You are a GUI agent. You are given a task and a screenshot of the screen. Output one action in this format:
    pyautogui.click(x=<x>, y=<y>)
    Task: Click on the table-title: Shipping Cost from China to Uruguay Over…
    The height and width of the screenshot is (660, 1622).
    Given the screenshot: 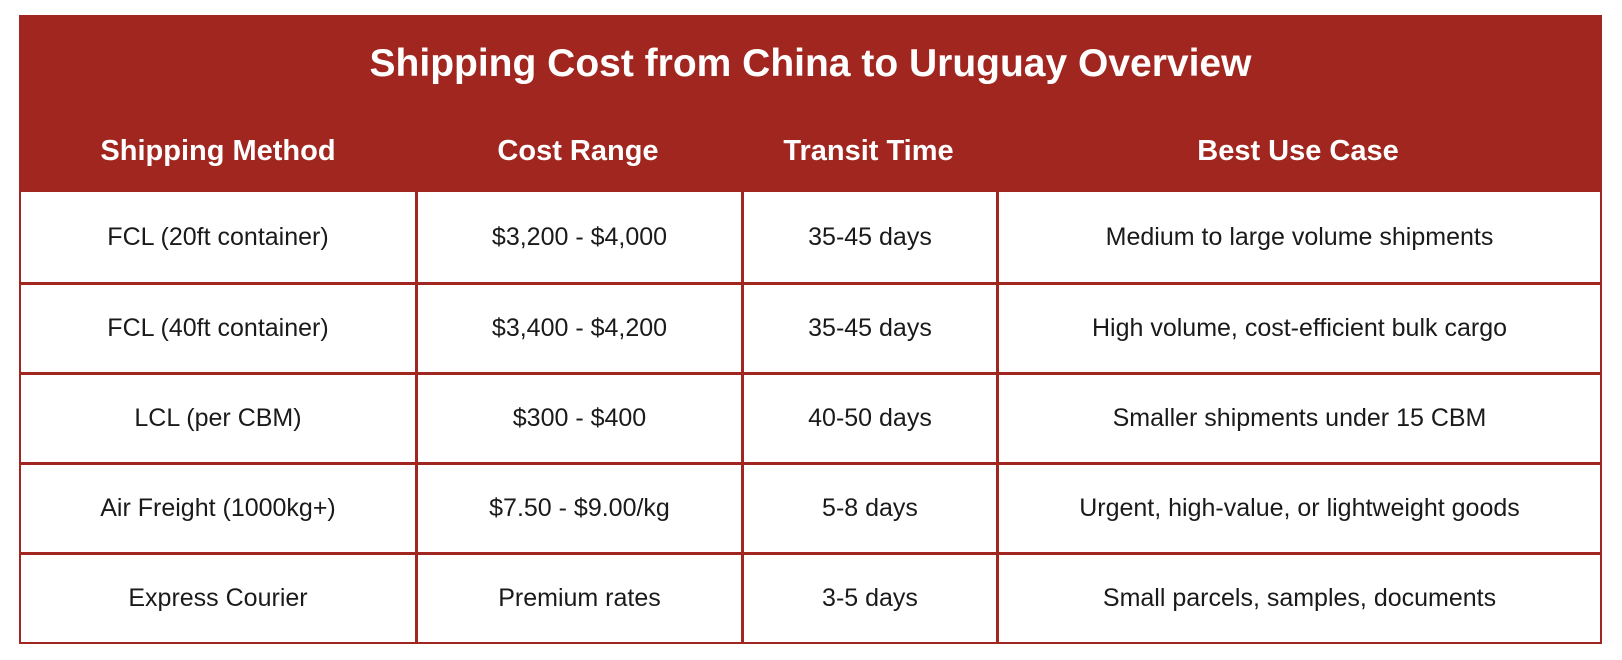 What is the action you would take?
    pyautogui.click(x=810, y=63)
    